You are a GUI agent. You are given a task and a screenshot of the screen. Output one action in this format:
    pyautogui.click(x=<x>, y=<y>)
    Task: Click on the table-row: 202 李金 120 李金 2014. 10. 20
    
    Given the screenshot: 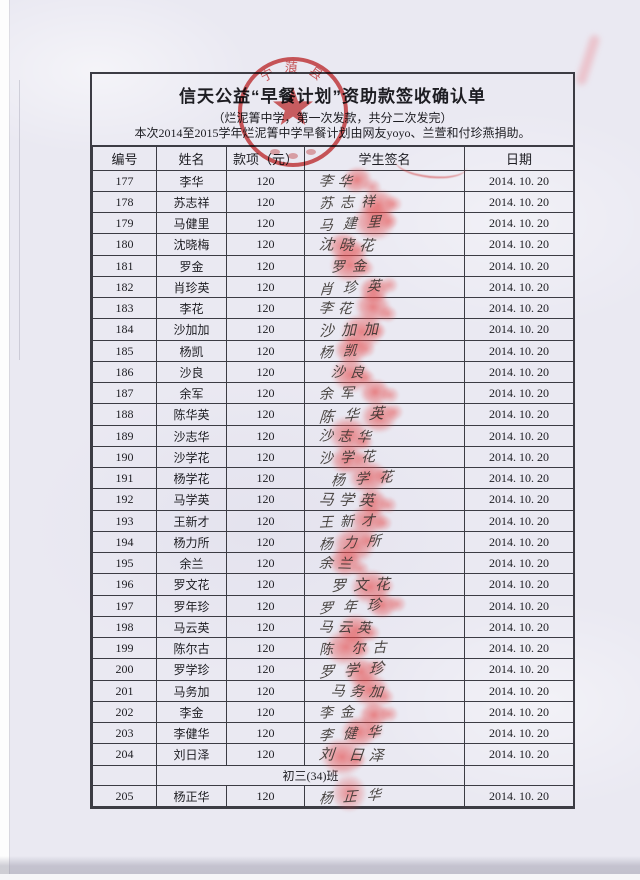 What is the action you would take?
    pyautogui.click(x=333, y=715)
    